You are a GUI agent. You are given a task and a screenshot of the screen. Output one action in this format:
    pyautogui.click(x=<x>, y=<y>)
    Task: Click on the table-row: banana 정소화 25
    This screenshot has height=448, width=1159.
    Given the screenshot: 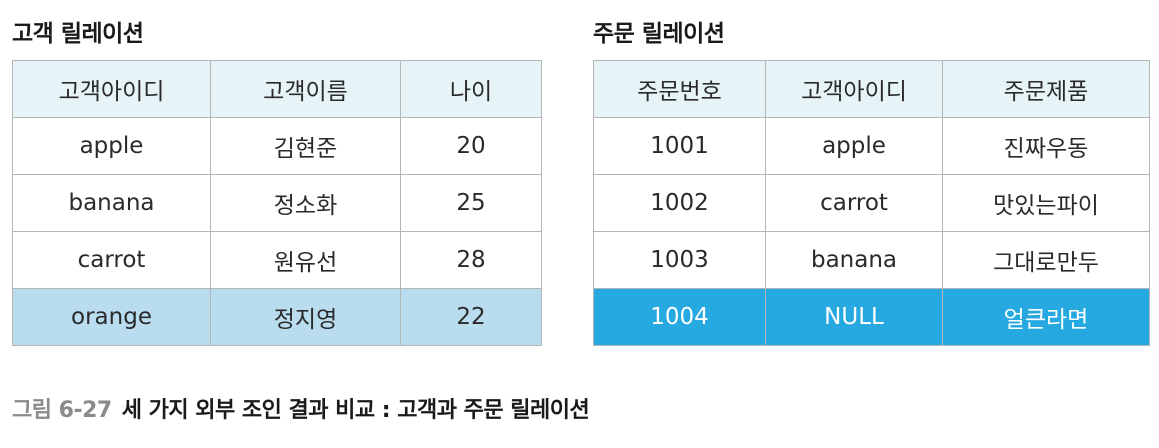 What is the action you would take?
    pyautogui.click(x=277, y=203)
    